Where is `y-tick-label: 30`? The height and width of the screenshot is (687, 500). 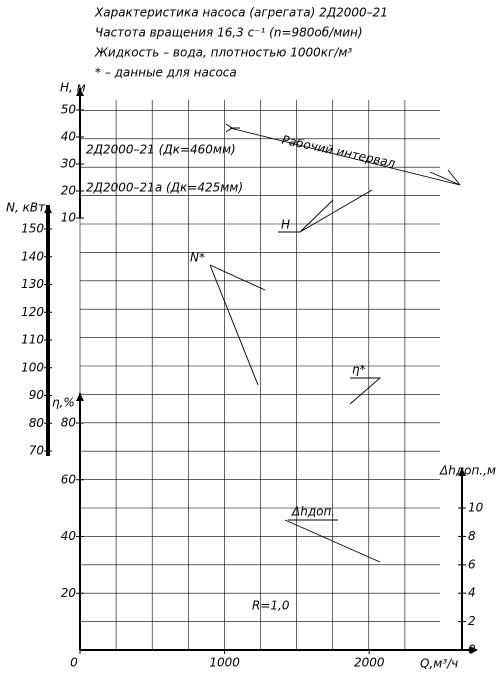
y-tick-label: 30 is located at coordinates (69, 164).